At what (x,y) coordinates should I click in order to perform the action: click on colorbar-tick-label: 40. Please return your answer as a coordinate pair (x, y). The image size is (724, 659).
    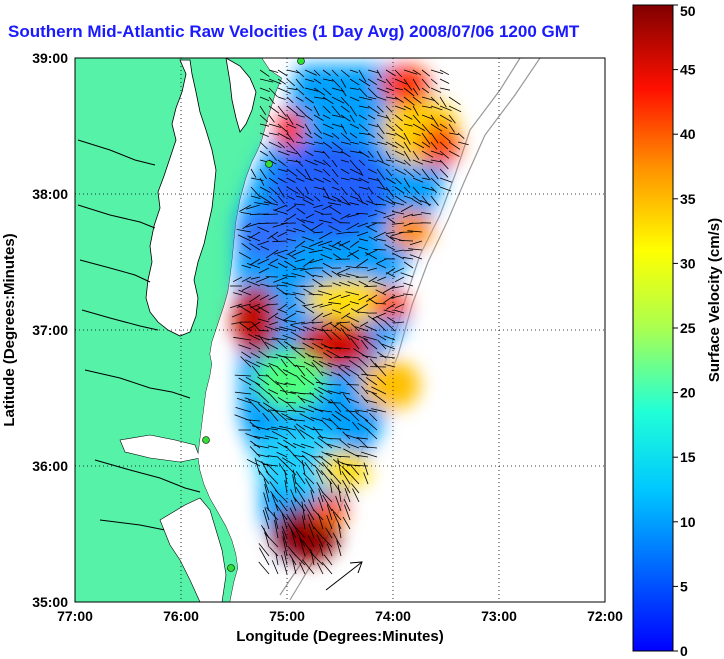
    Looking at the image, I should click on (688, 134).